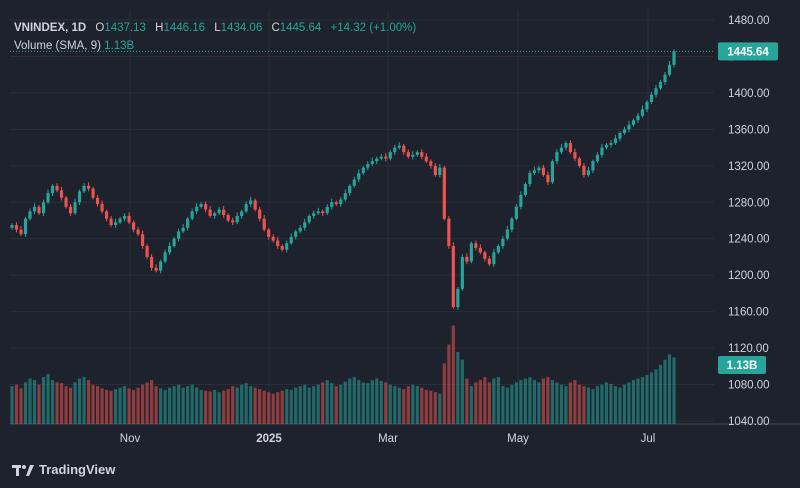 This screenshot has height=488, width=800. I want to click on last-volume-badge-bg, so click(742, 365).